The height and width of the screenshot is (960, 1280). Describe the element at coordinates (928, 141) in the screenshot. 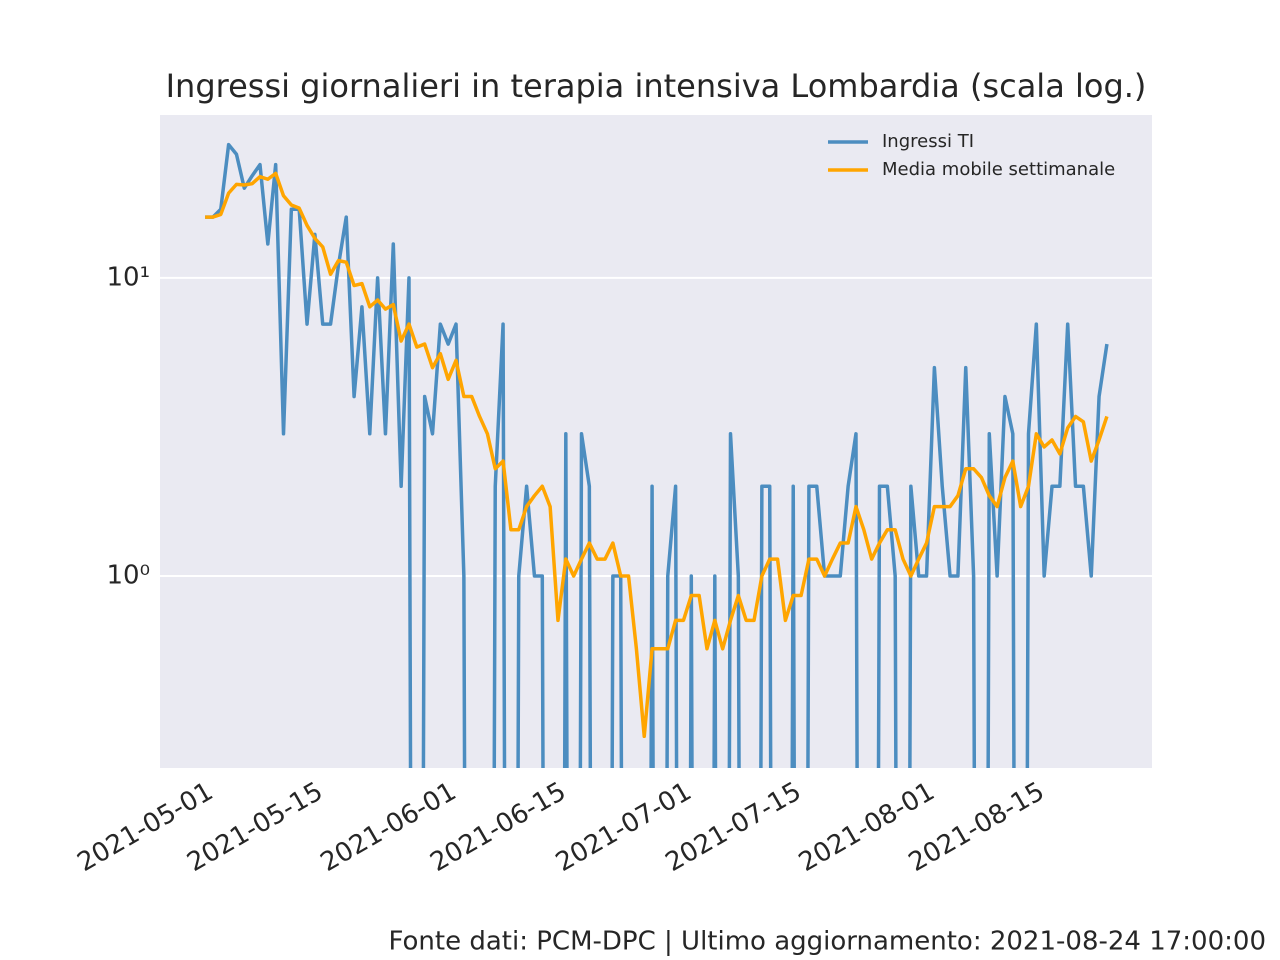

I see `legend-label: Ingressi TI` at that location.